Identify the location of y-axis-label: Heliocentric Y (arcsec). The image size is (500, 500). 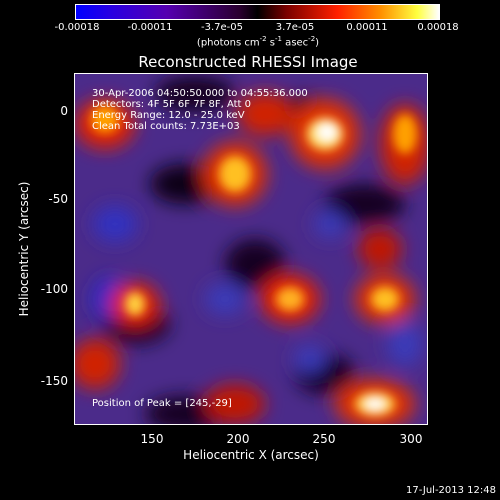
(24, 249).